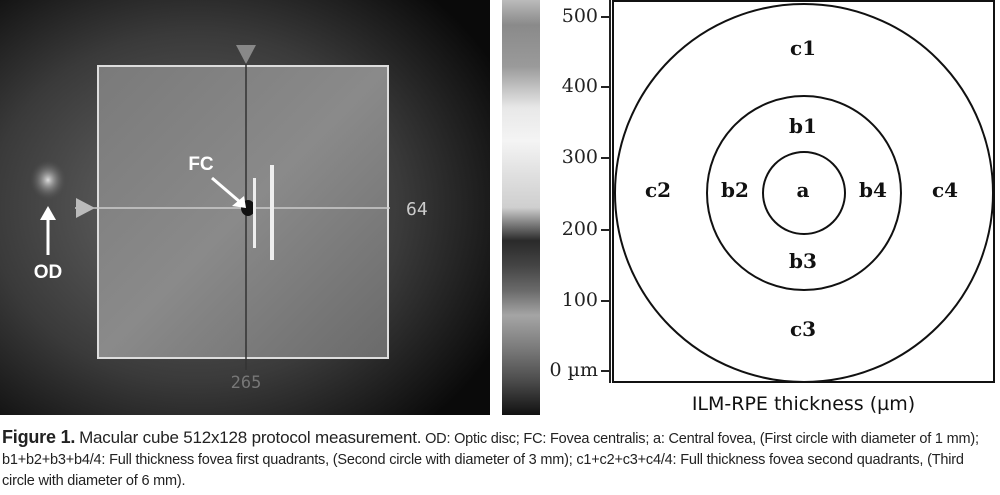  Describe the element at coordinates (658, 190) in the screenshot. I see `zone-c2: c2` at that location.